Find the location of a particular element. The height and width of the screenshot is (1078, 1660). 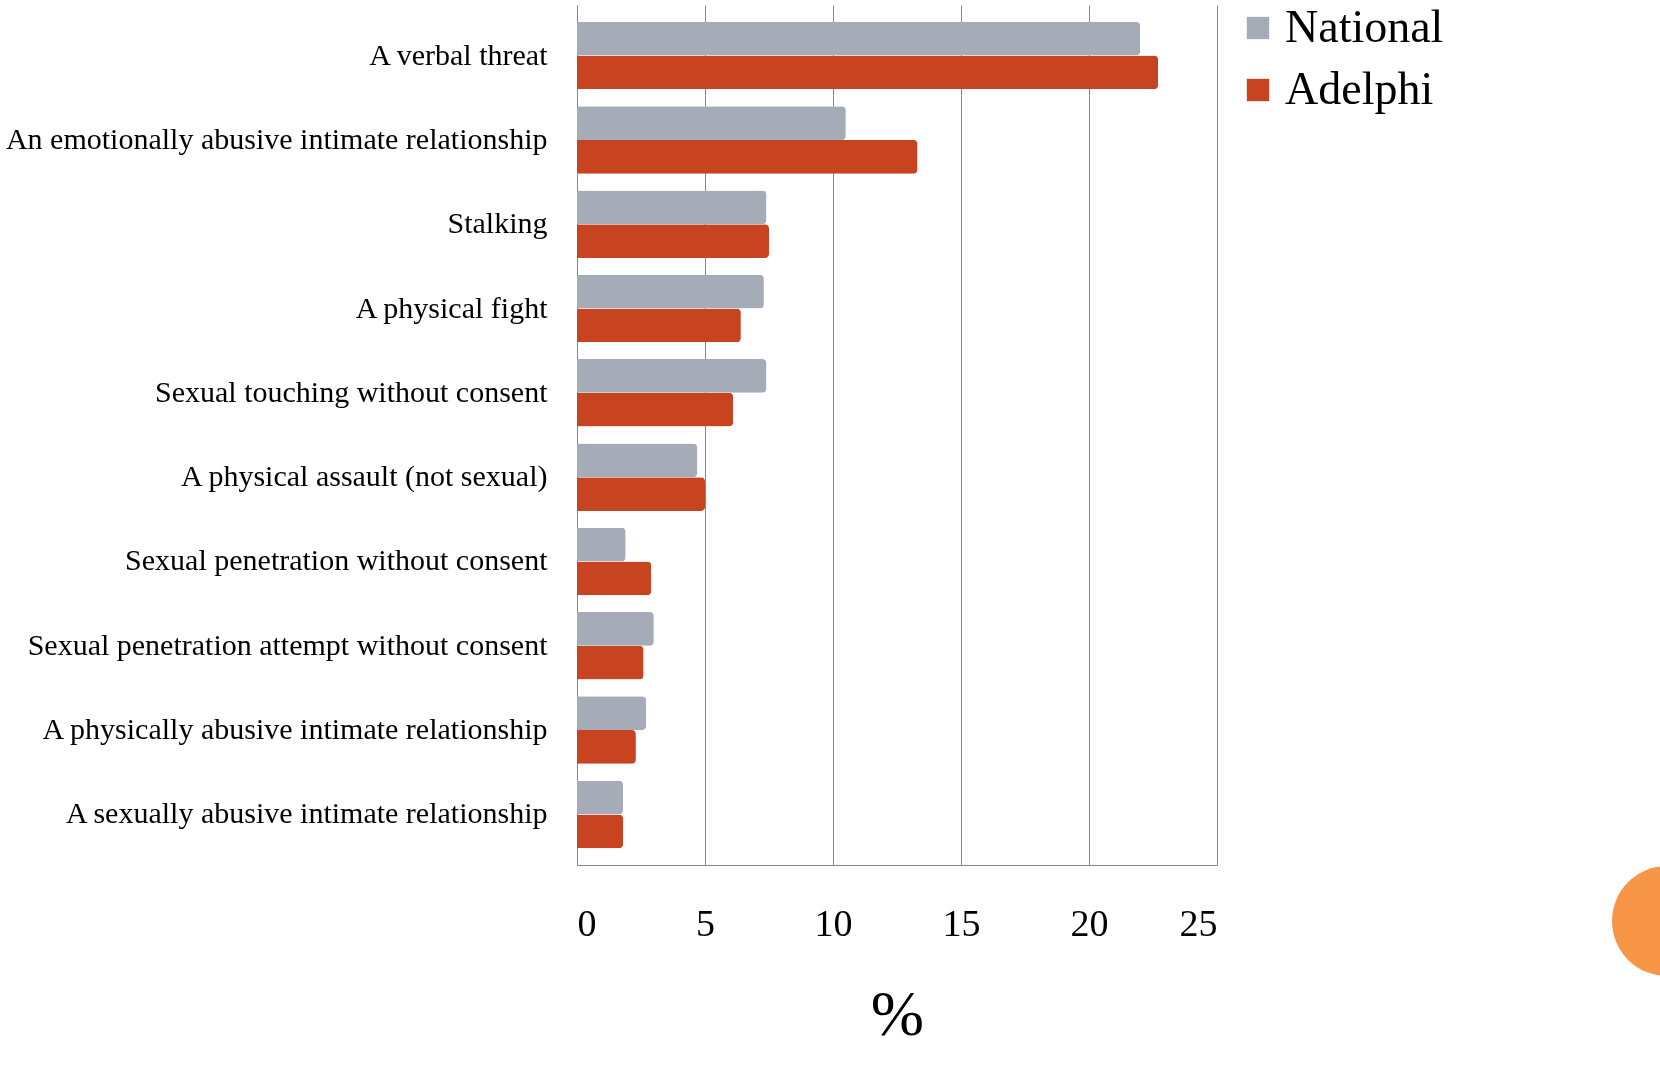

y-tick-label: A physical assault (not sexual) is located at coordinates (364, 476).